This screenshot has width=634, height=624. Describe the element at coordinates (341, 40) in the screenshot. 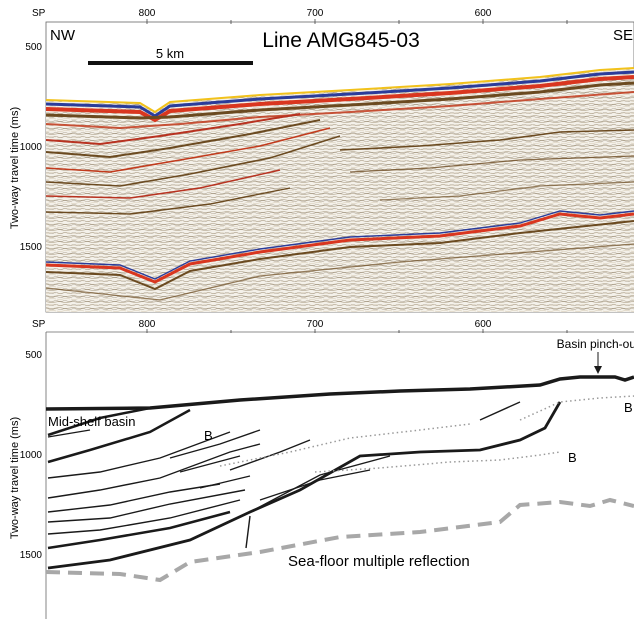

I see `line-title: Line AMG845-03` at that location.